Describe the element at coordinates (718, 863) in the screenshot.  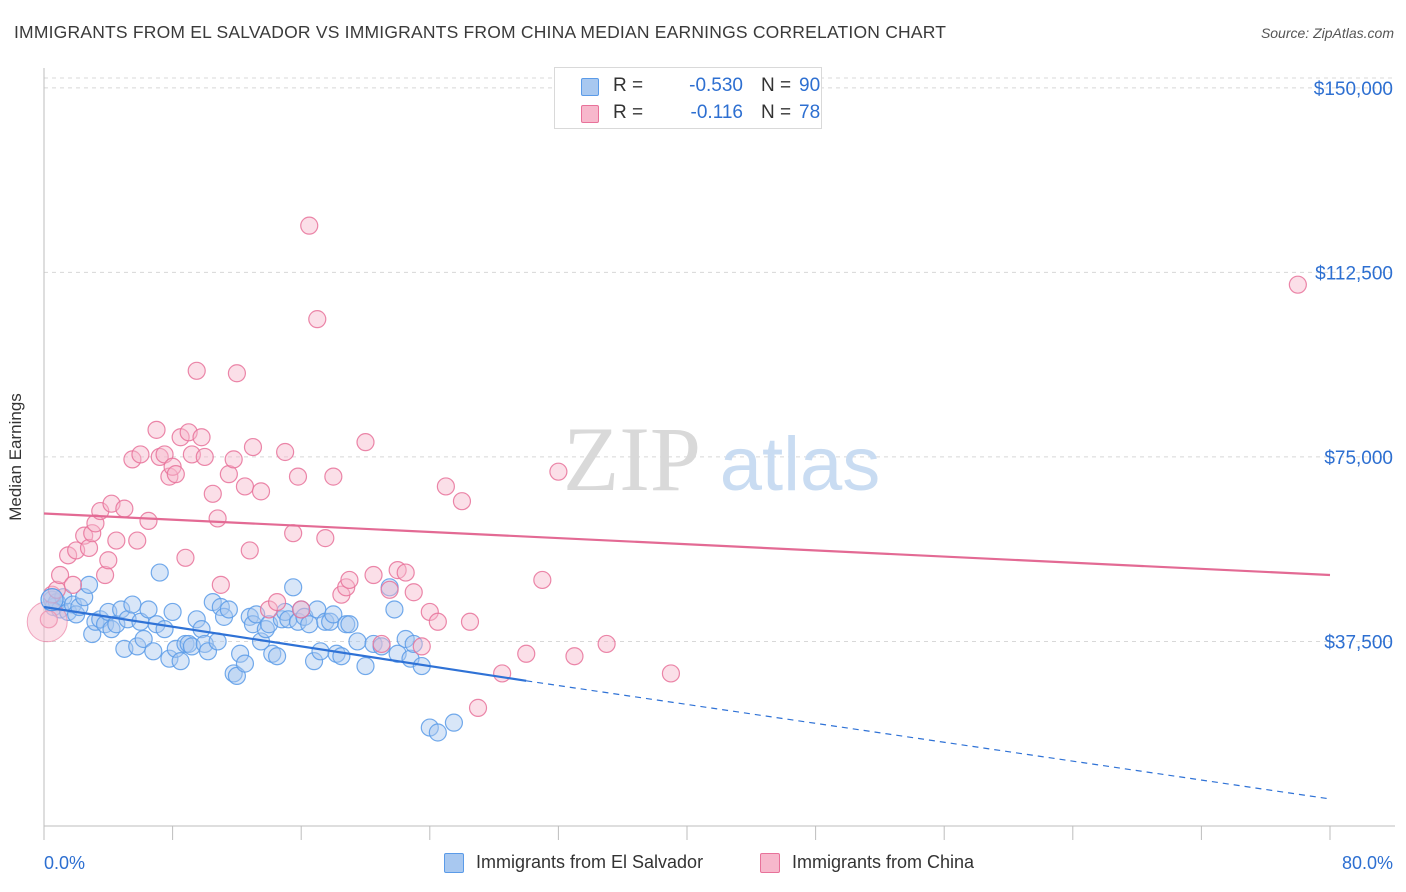
I see `x-tick-labels: 0.0% 80.0%` at that location.